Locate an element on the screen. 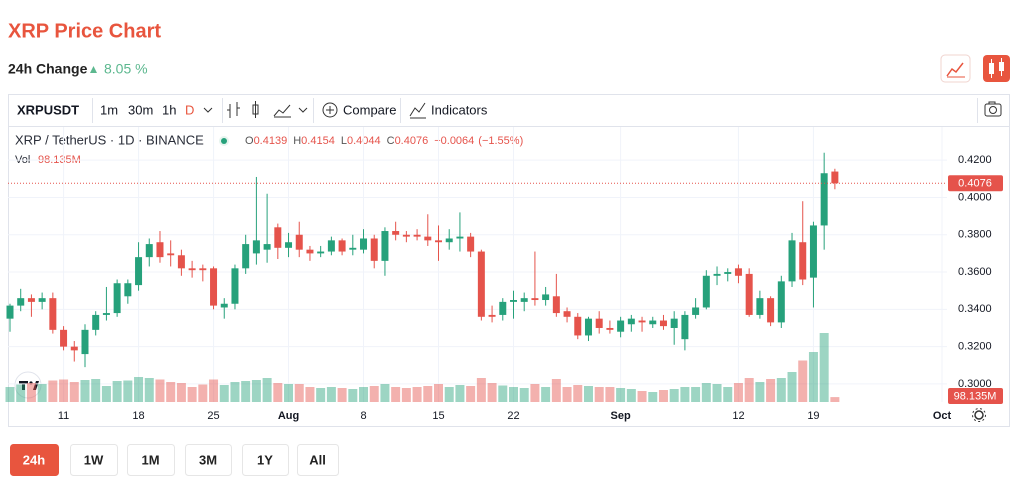  candle-view-button is located at coordinates (996, 68).